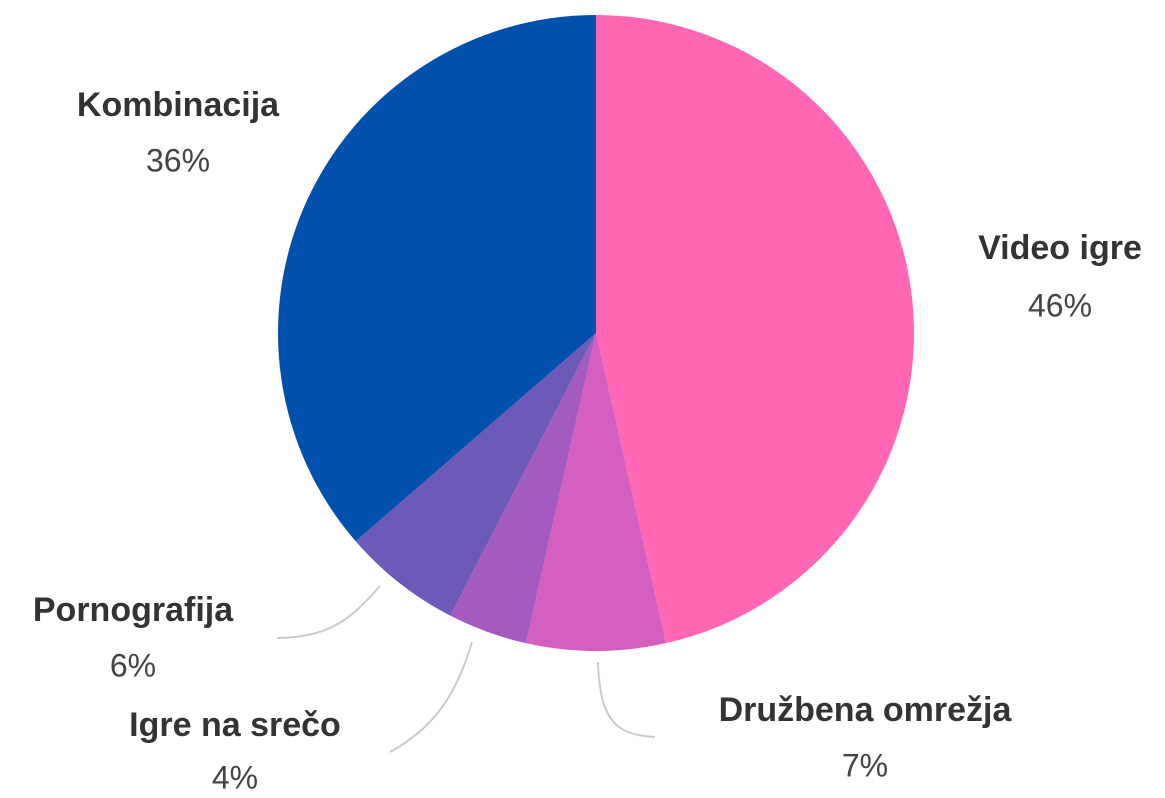  What do you see at coordinates (235, 777) in the screenshot?
I see `slice-value-label: 4%` at bounding box center [235, 777].